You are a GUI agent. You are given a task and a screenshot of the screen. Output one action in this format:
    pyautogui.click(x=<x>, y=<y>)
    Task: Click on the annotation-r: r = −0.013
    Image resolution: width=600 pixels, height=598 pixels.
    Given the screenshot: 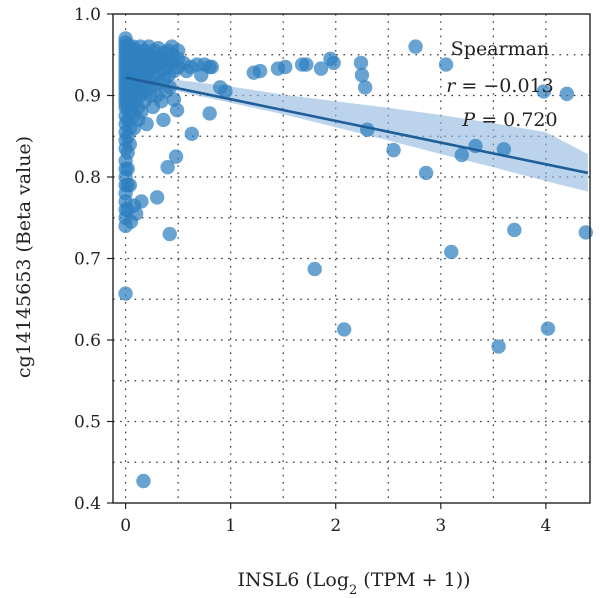 What is the action you would take?
    pyautogui.click(x=499, y=86)
    